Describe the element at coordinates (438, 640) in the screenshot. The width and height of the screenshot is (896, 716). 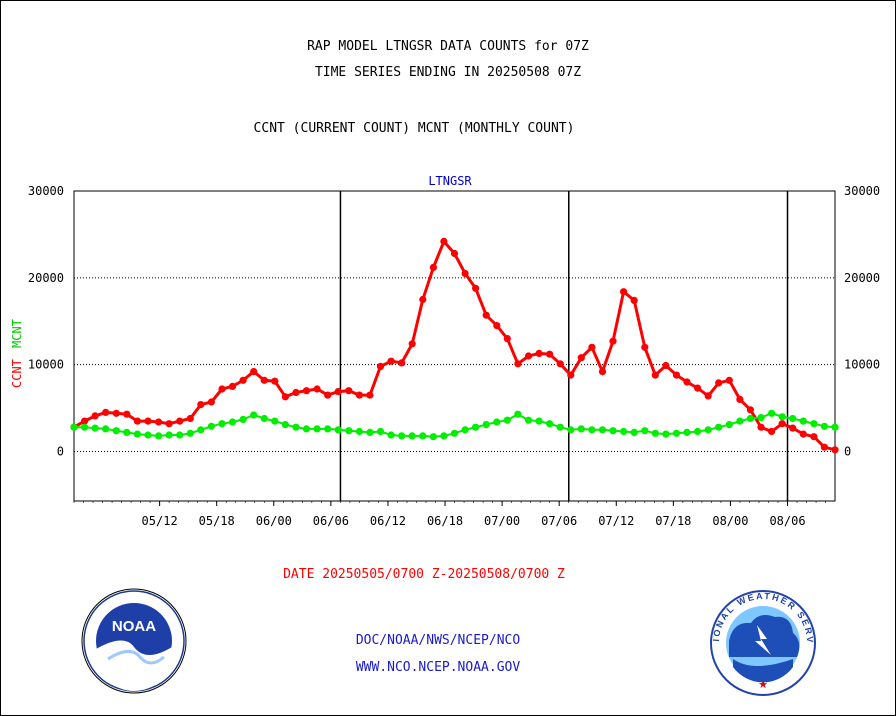
I see `footer-org-link: DOC/NOAA/NWS/NCEP/NCO` at that location.